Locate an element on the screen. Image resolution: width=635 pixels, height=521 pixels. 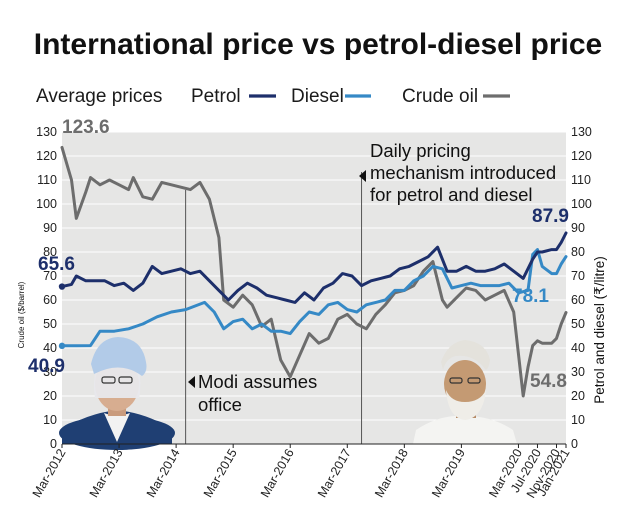
y-tick-label-left: 70 is located at coordinates (50, 276).